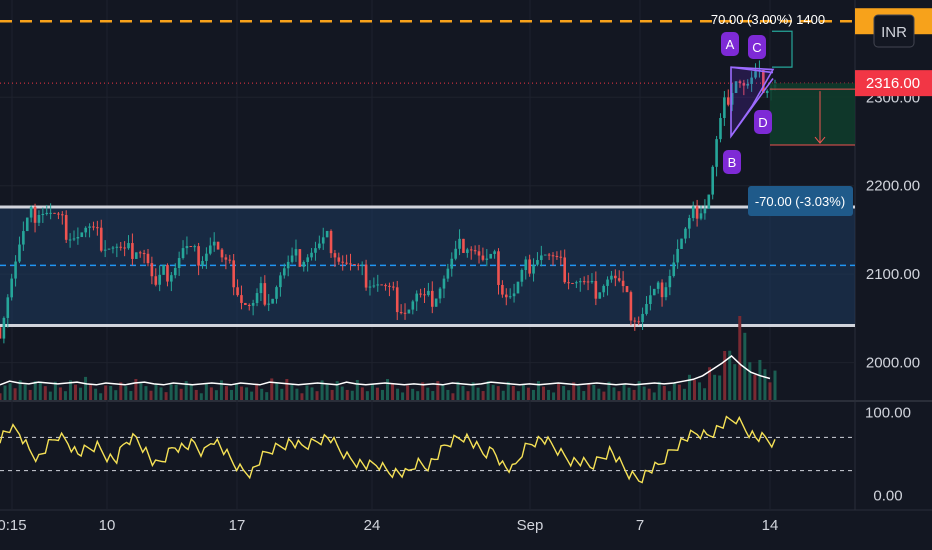 Image resolution: width=932 pixels, height=550 pixels. Describe the element at coordinates (748, 103) in the screenshot. I see `abcd-pattern: A B C D` at that location.